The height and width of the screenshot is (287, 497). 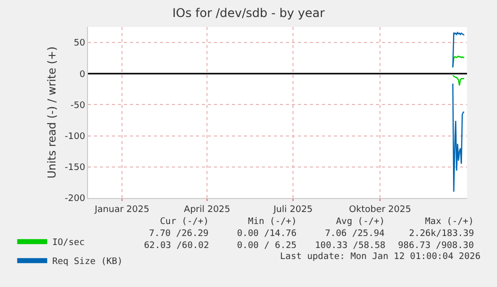 What do you see at coordinates (248, 13) in the screenshot?
I see `chart-title: IOs for /dev/sdb - by year` at bounding box center [248, 13].